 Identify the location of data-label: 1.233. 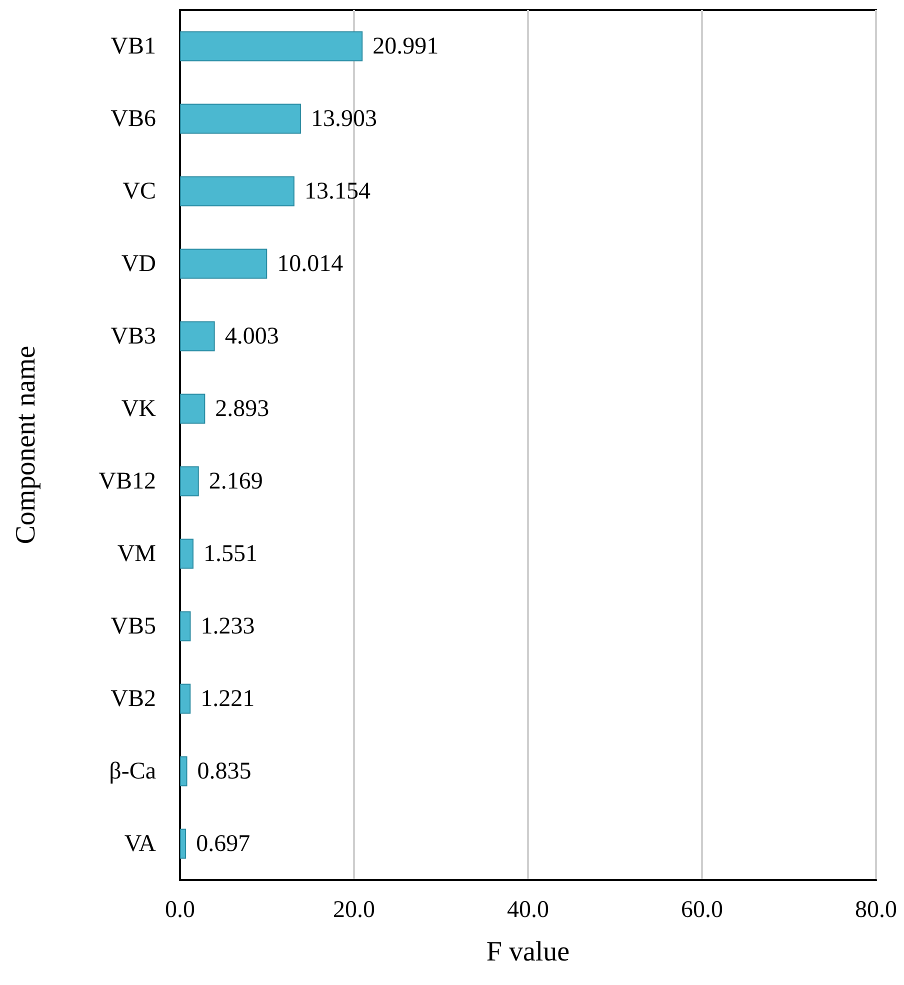
(227, 626).